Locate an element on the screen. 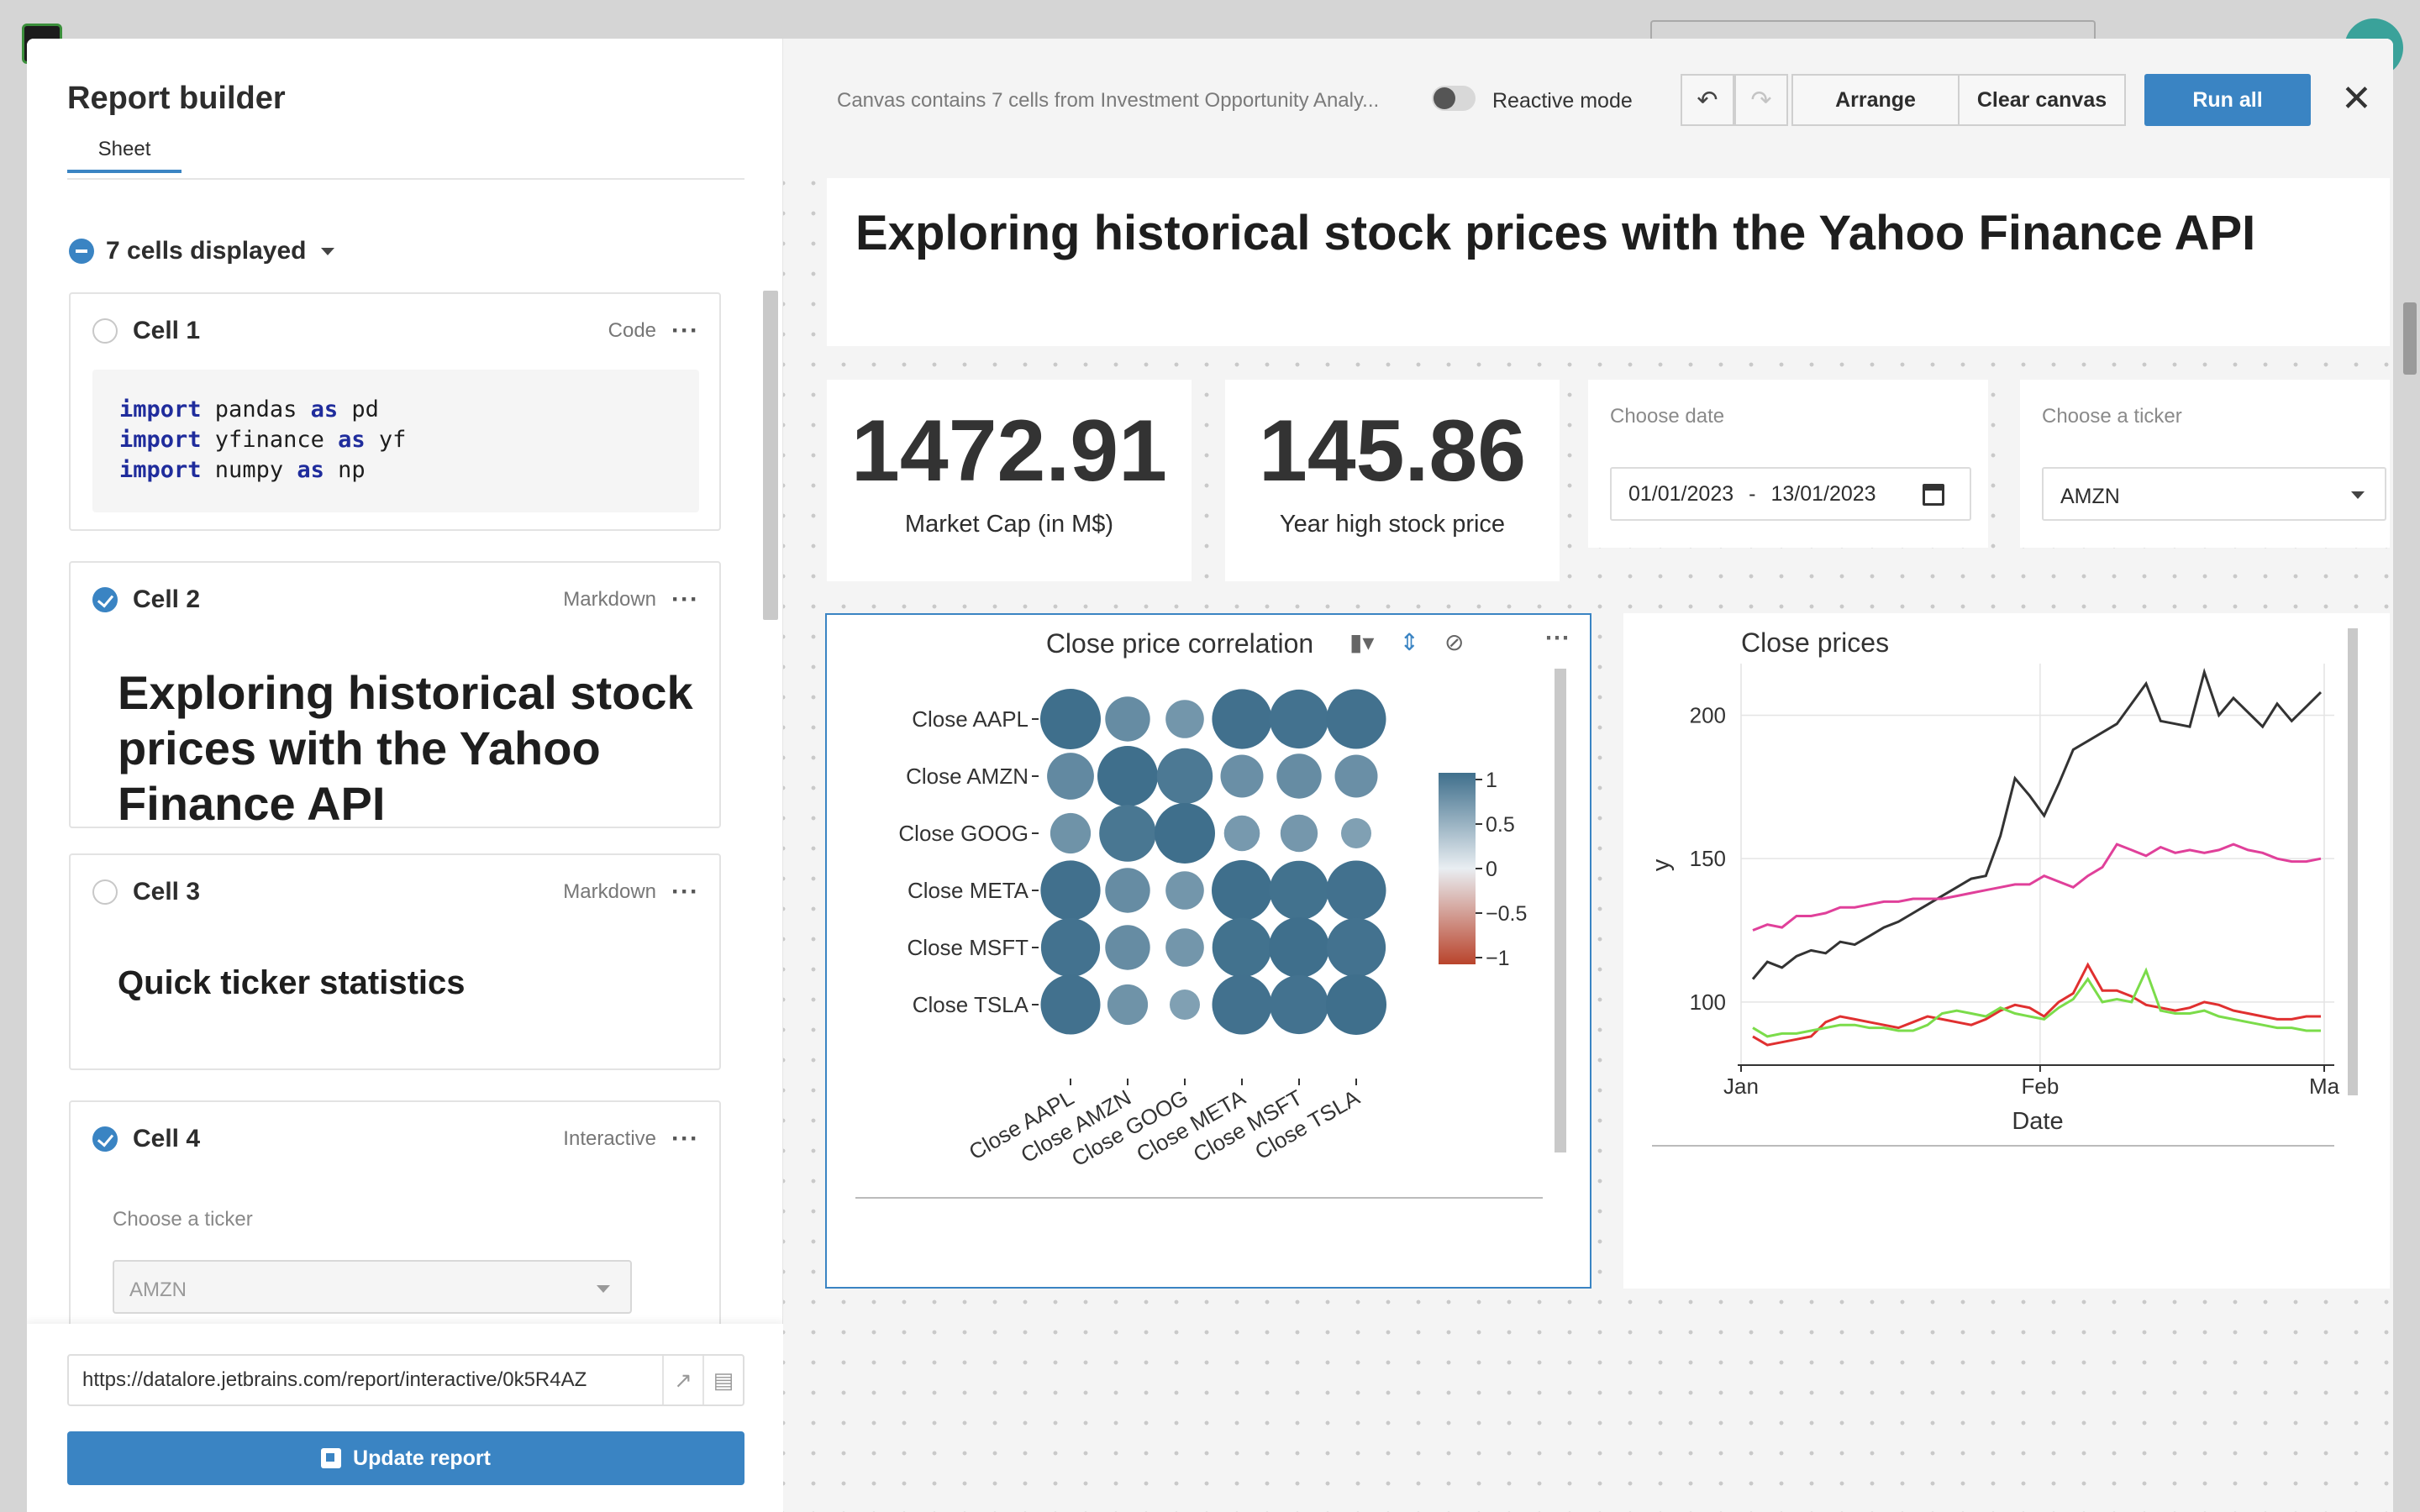 This screenshot has height=1512, width=2420. date-filter-label: Choose date is located at coordinates (1667, 416).